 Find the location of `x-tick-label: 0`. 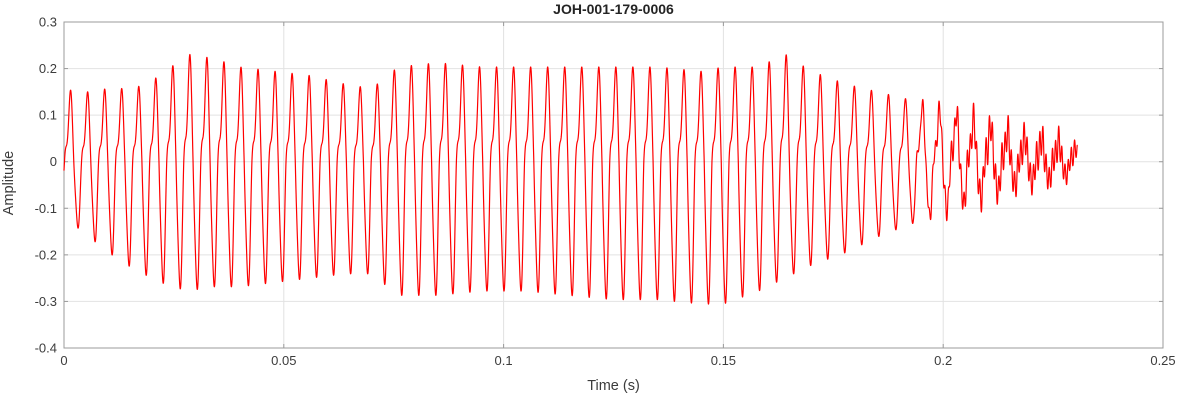

x-tick-label: 0 is located at coordinates (63, 360).